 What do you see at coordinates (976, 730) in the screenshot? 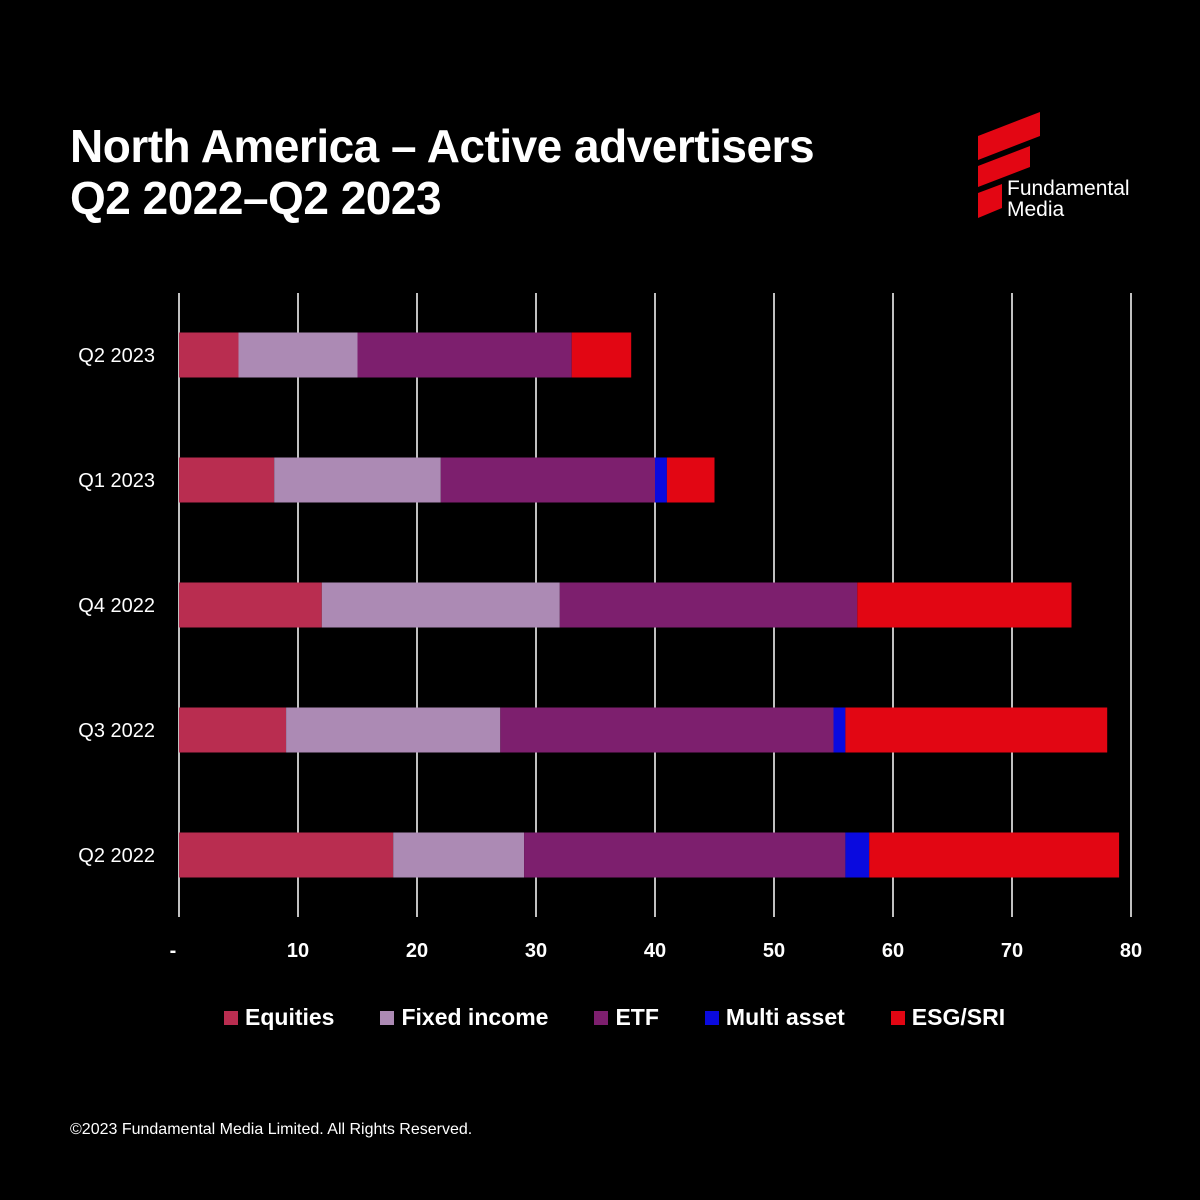
I see `bar-q3-2022-esg-sri` at bounding box center [976, 730].